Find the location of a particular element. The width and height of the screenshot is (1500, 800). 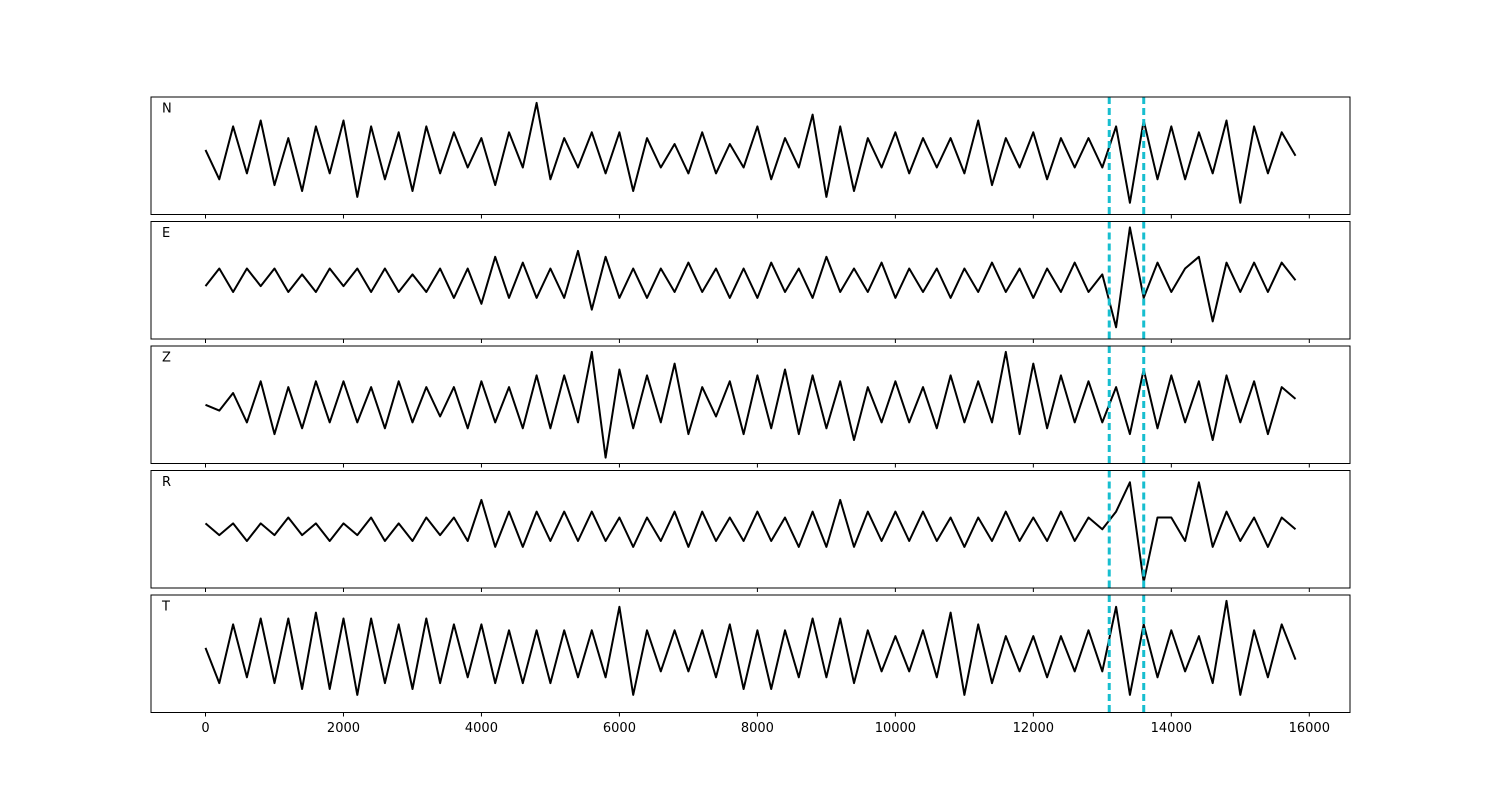

x-tick-label: 10000 is located at coordinates (895, 728).